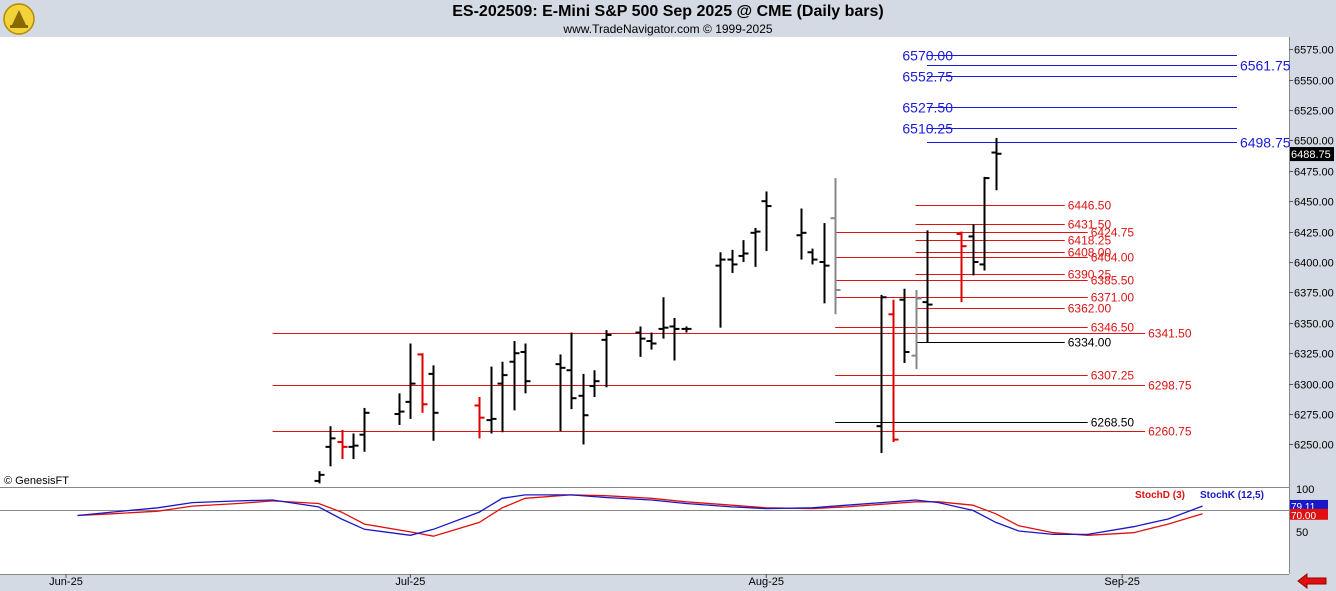  What do you see at coordinates (1314, 294) in the screenshot?
I see `price-tick-label: 6375.00` at bounding box center [1314, 294].